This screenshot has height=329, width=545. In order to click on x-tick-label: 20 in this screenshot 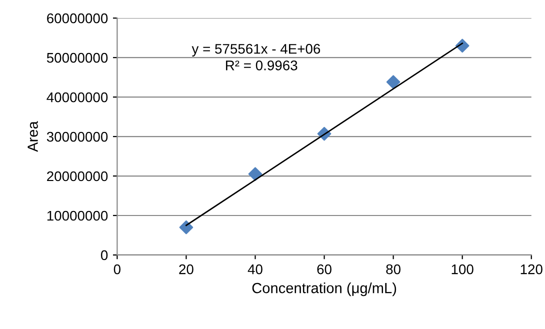, I will do `click(186, 269)`.